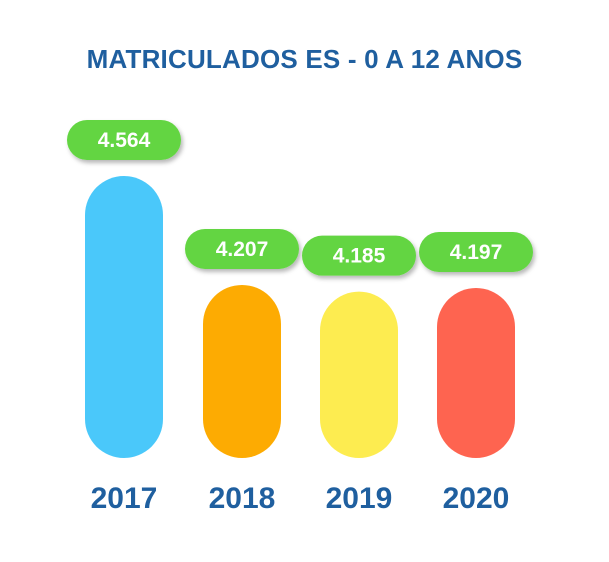 The image size is (609, 562). Describe the element at coordinates (476, 373) in the screenshot. I see `bar-2020` at that location.